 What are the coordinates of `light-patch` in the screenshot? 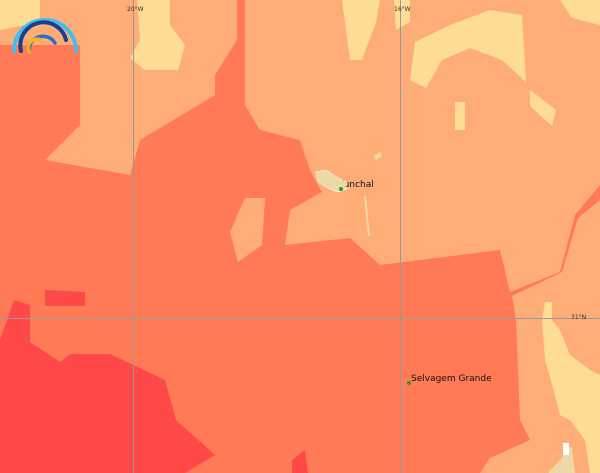 It's located at (247, 230).